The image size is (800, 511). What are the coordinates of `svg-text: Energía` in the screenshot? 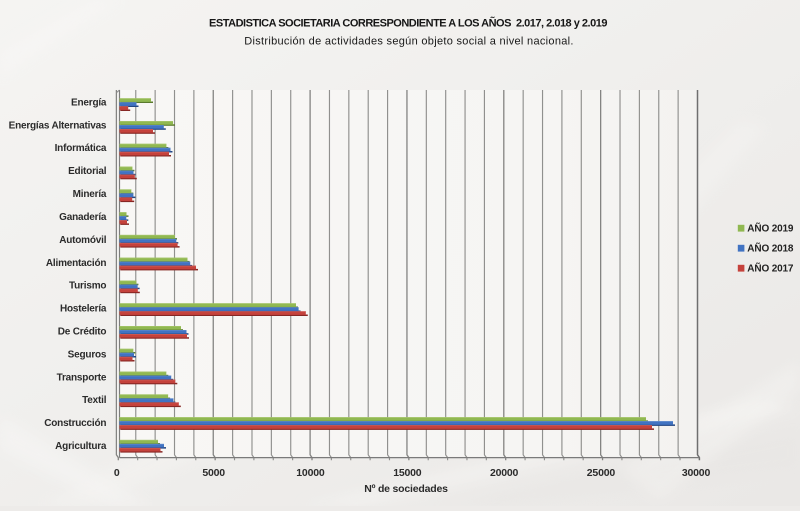 It's located at (89, 102).